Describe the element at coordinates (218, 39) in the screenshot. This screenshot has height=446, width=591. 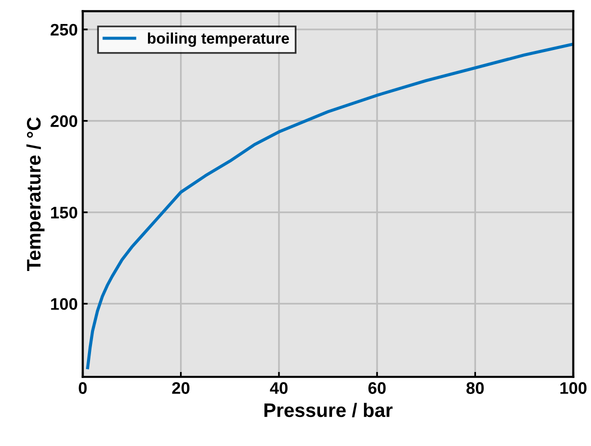
I see `legend-label: boiling temperature` at that location.